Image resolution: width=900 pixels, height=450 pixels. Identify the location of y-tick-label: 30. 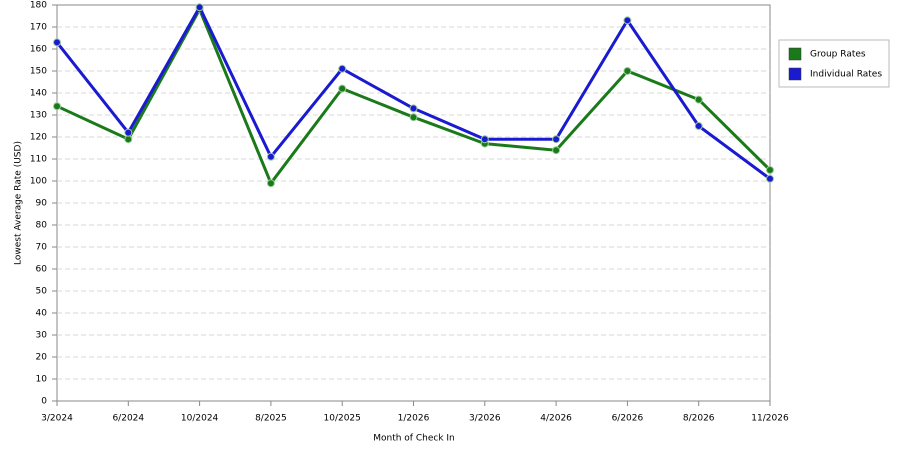
(42, 336).